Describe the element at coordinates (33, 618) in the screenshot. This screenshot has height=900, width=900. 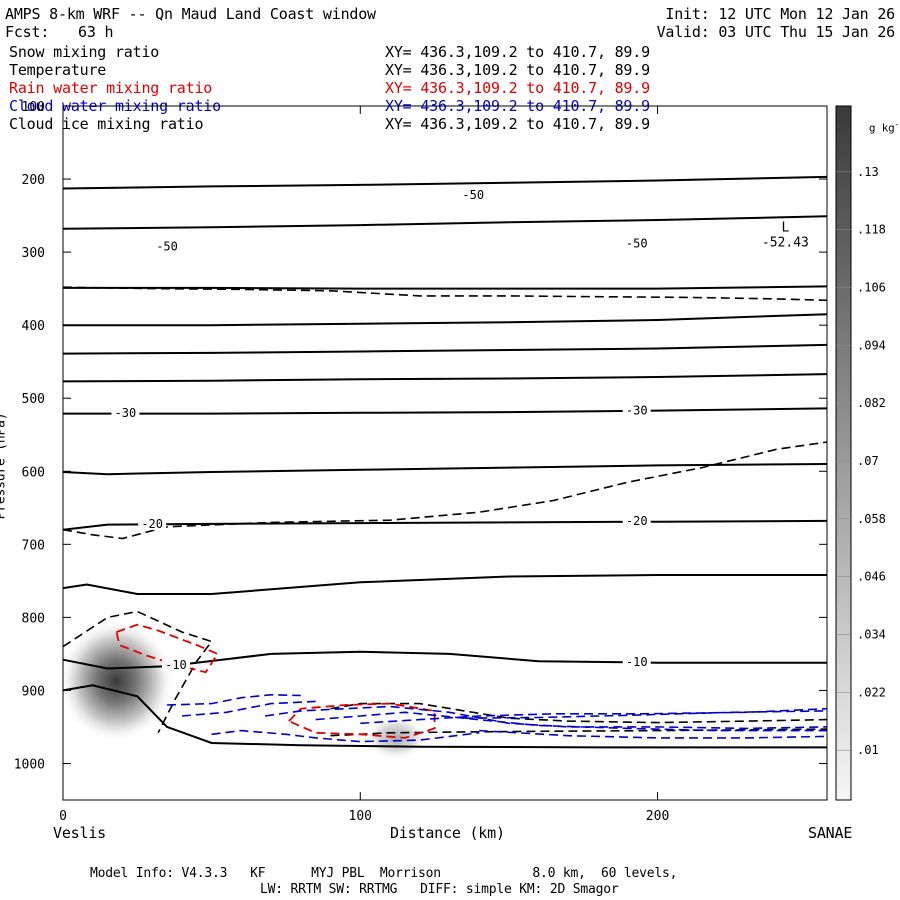
I see `y-tick-label: 800` at that location.